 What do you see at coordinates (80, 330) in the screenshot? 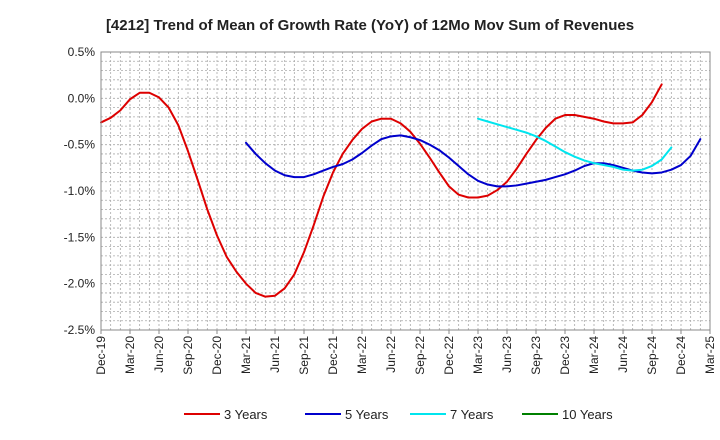
I see `y-tick-label: -2.5%` at bounding box center [80, 330].